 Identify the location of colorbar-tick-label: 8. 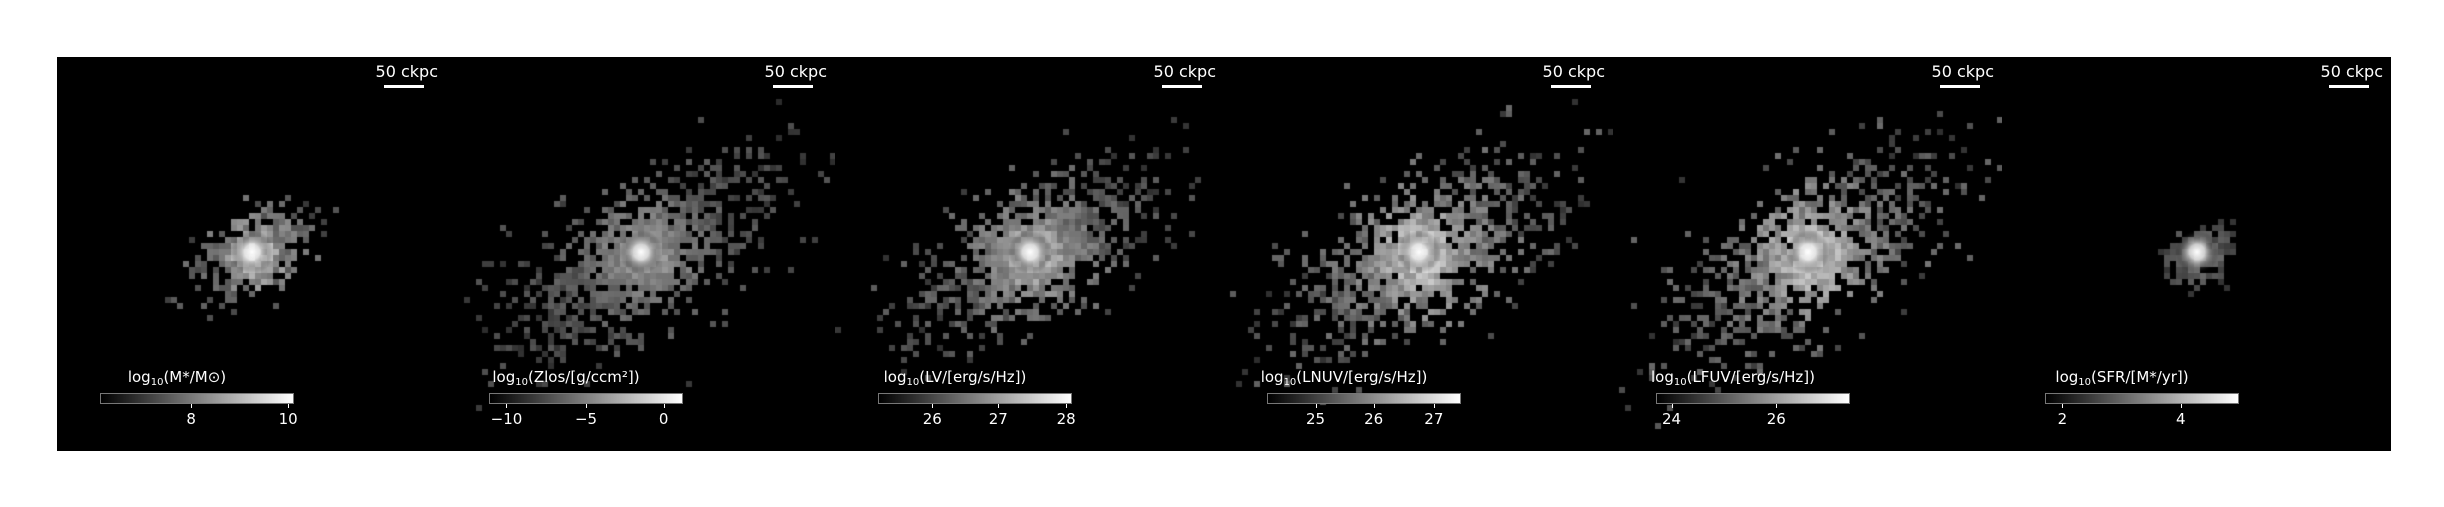
(191, 419).